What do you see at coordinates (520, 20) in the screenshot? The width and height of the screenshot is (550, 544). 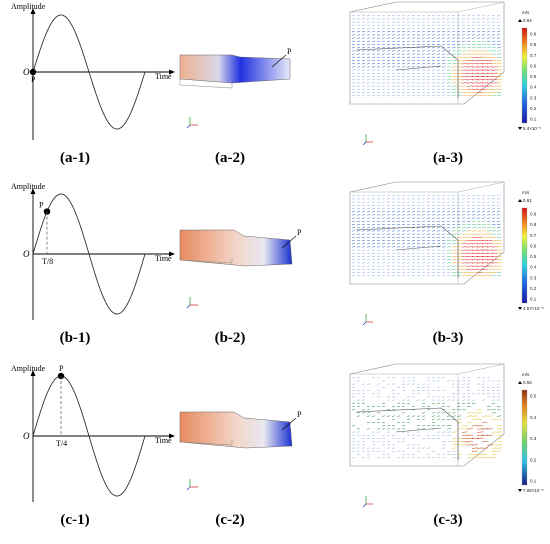 I see `max-arrow-icon` at bounding box center [520, 20].